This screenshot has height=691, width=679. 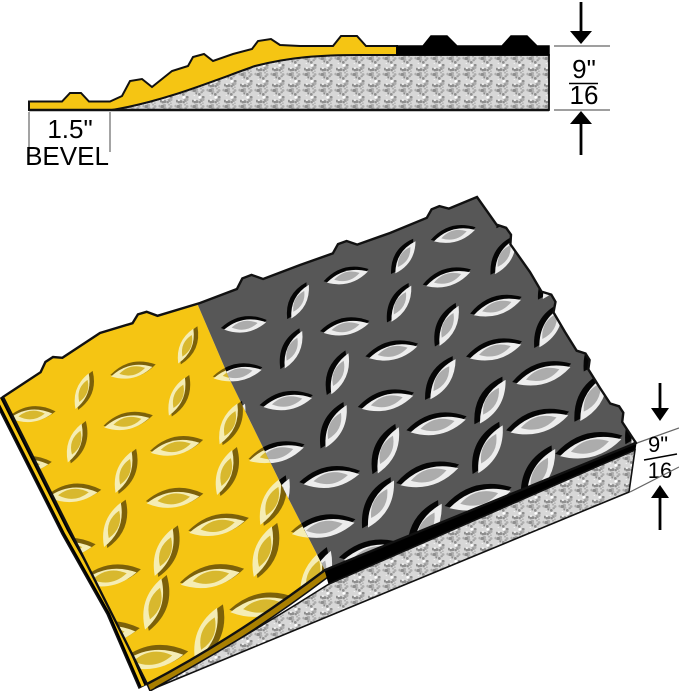 I want to click on fraction-bar, so click(x=660, y=457).